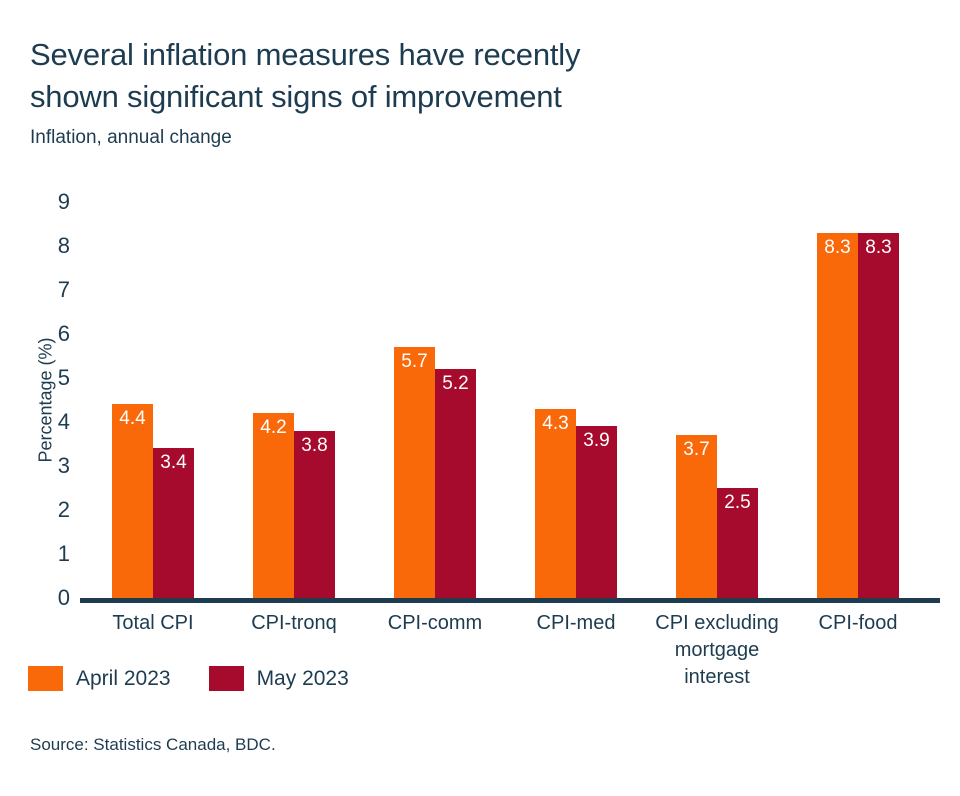 The height and width of the screenshot is (796, 960). What do you see at coordinates (63, 245) in the screenshot?
I see `y-tick-8: 8` at bounding box center [63, 245].